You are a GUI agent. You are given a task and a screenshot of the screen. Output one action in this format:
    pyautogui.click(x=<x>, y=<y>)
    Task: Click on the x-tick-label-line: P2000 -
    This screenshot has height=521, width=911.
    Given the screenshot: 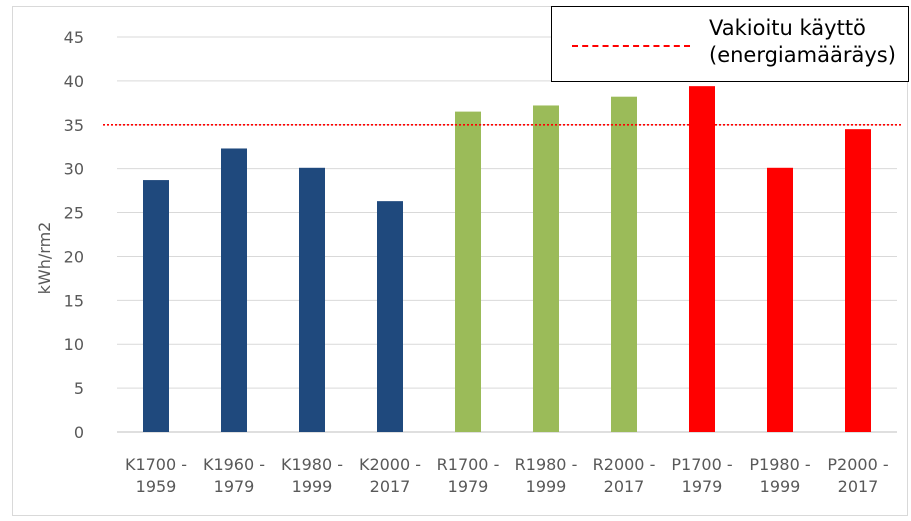 What is the action you would take?
    pyautogui.click(x=857, y=464)
    